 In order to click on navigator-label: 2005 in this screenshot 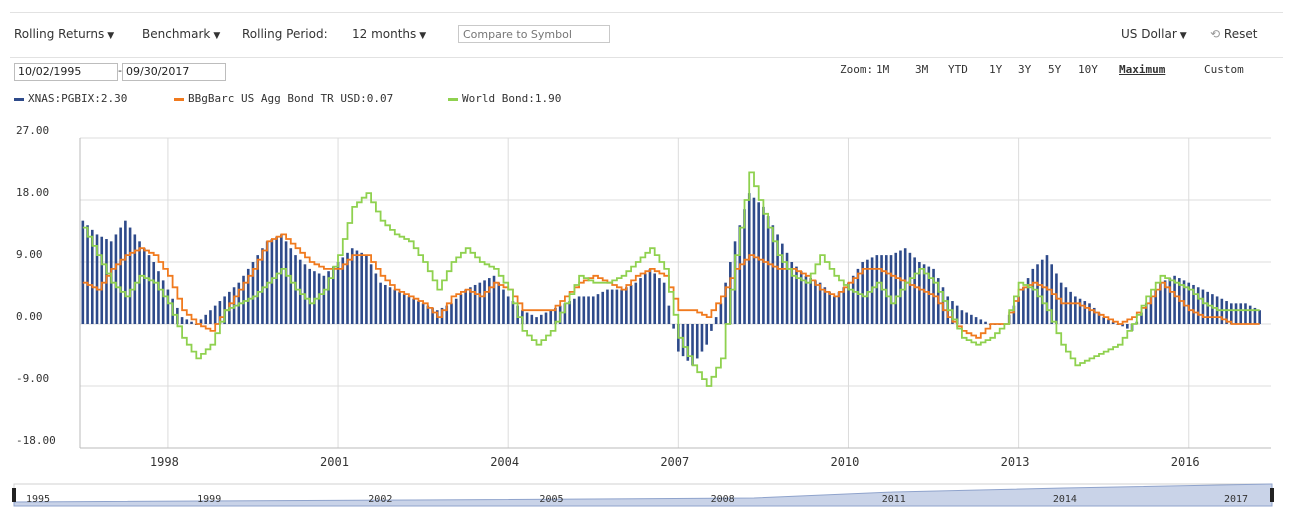, I will do `click(551, 499)`.